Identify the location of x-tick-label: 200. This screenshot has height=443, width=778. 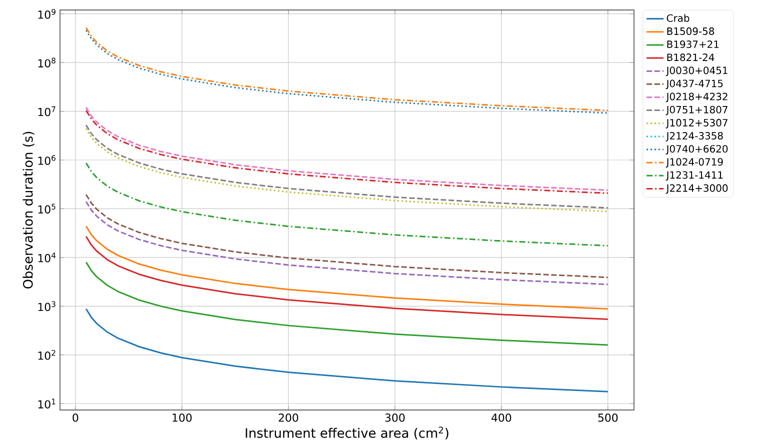
(288, 418).